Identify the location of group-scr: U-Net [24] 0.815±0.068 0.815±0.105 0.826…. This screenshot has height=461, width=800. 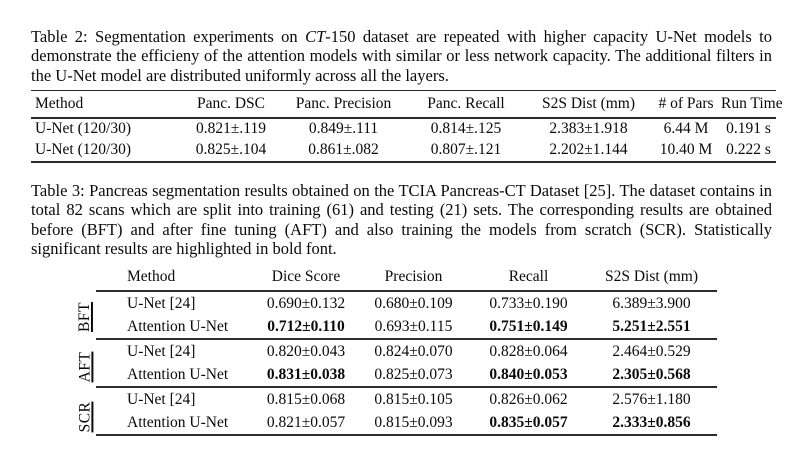
(406, 411).